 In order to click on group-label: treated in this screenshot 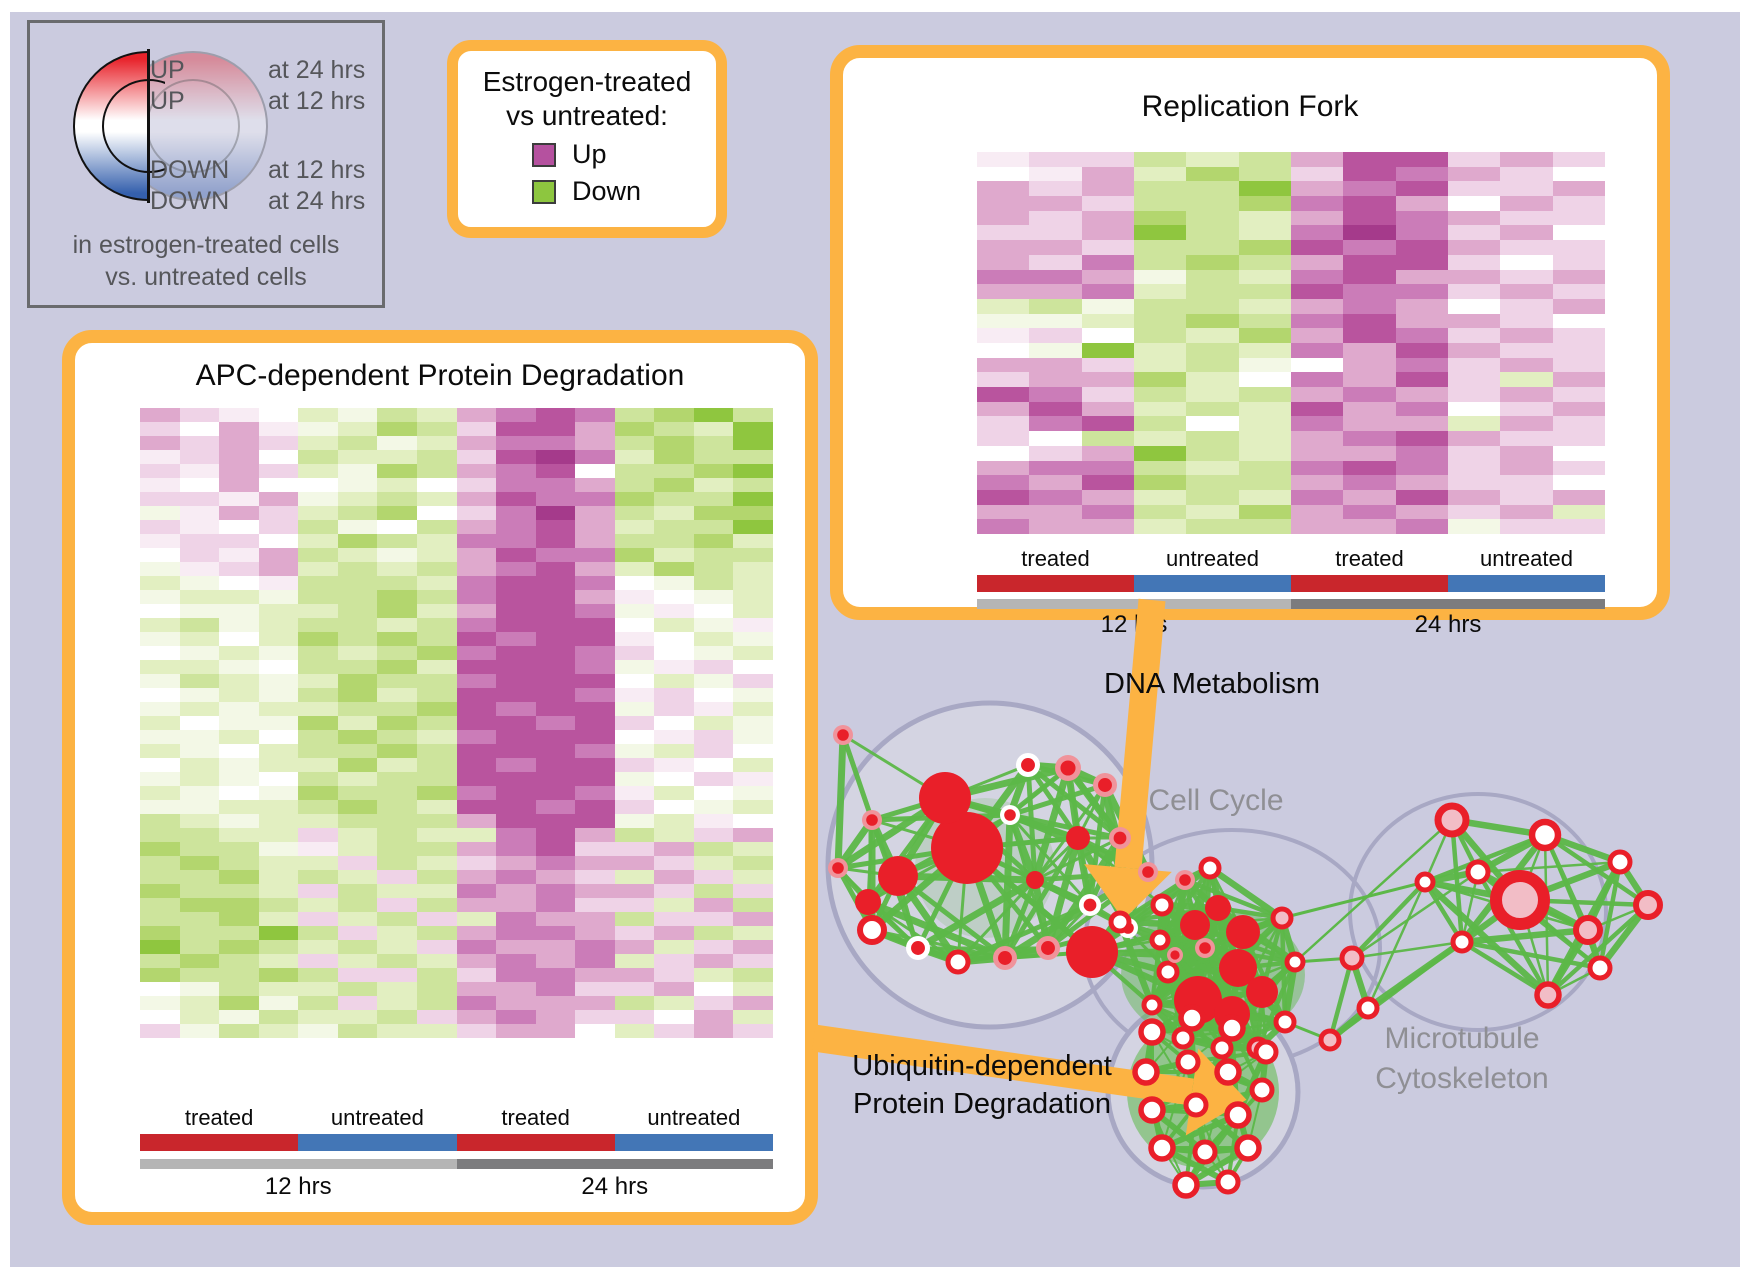, I will do `click(1055, 558)`.